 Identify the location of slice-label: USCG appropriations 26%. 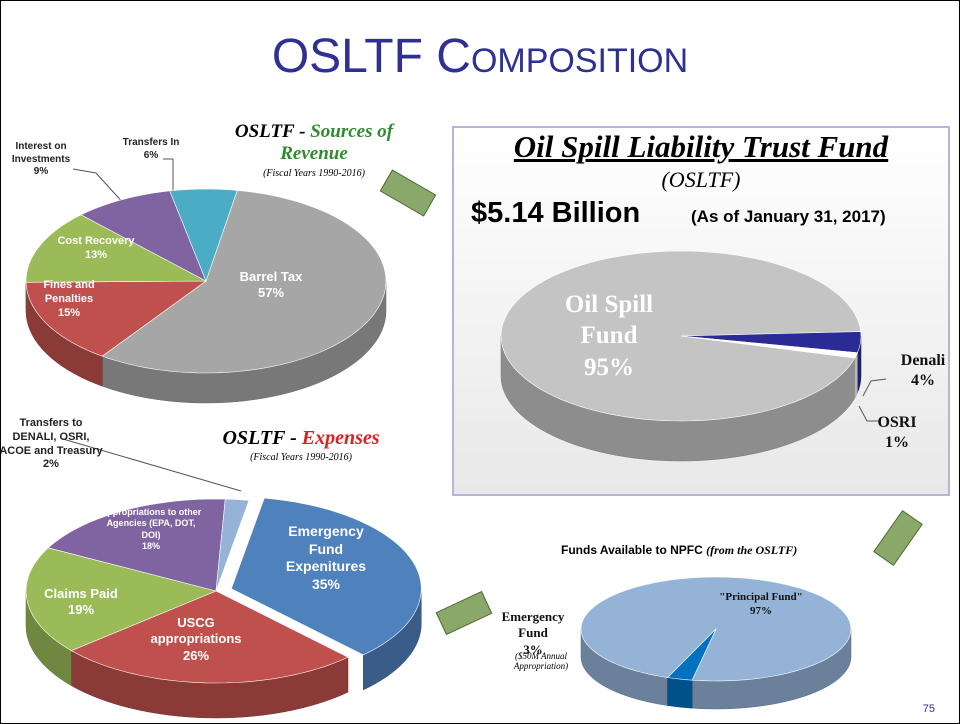
(196, 639).